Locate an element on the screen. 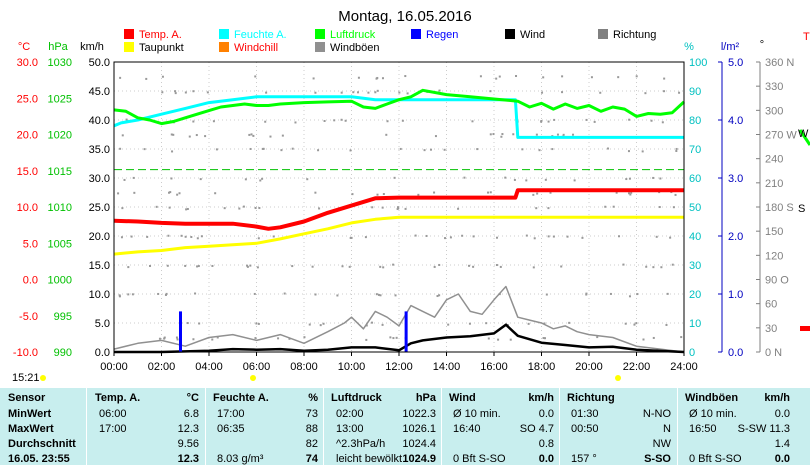 This screenshot has width=810, height=465. rain-bar is located at coordinates (406, 331).